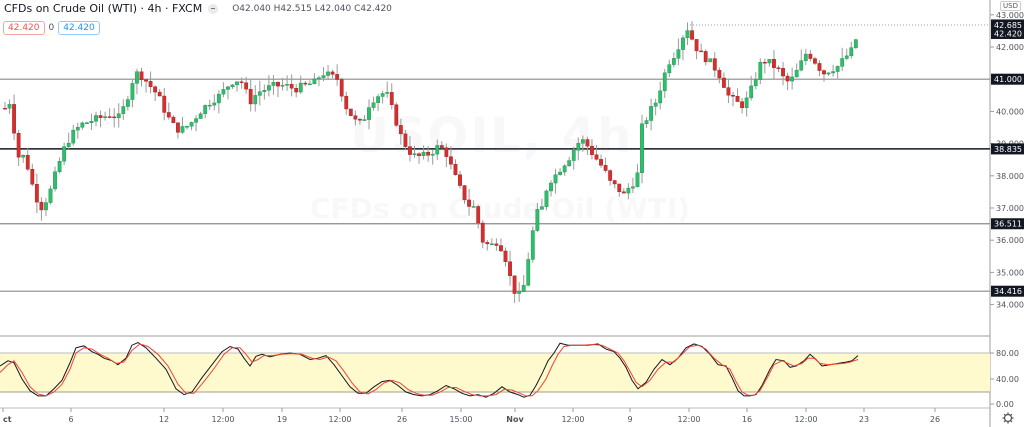 The height and width of the screenshot is (427, 1024). Describe the element at coordinates (1010, 208) in the screenshot. I see `price-tick: 37.000` at that location.